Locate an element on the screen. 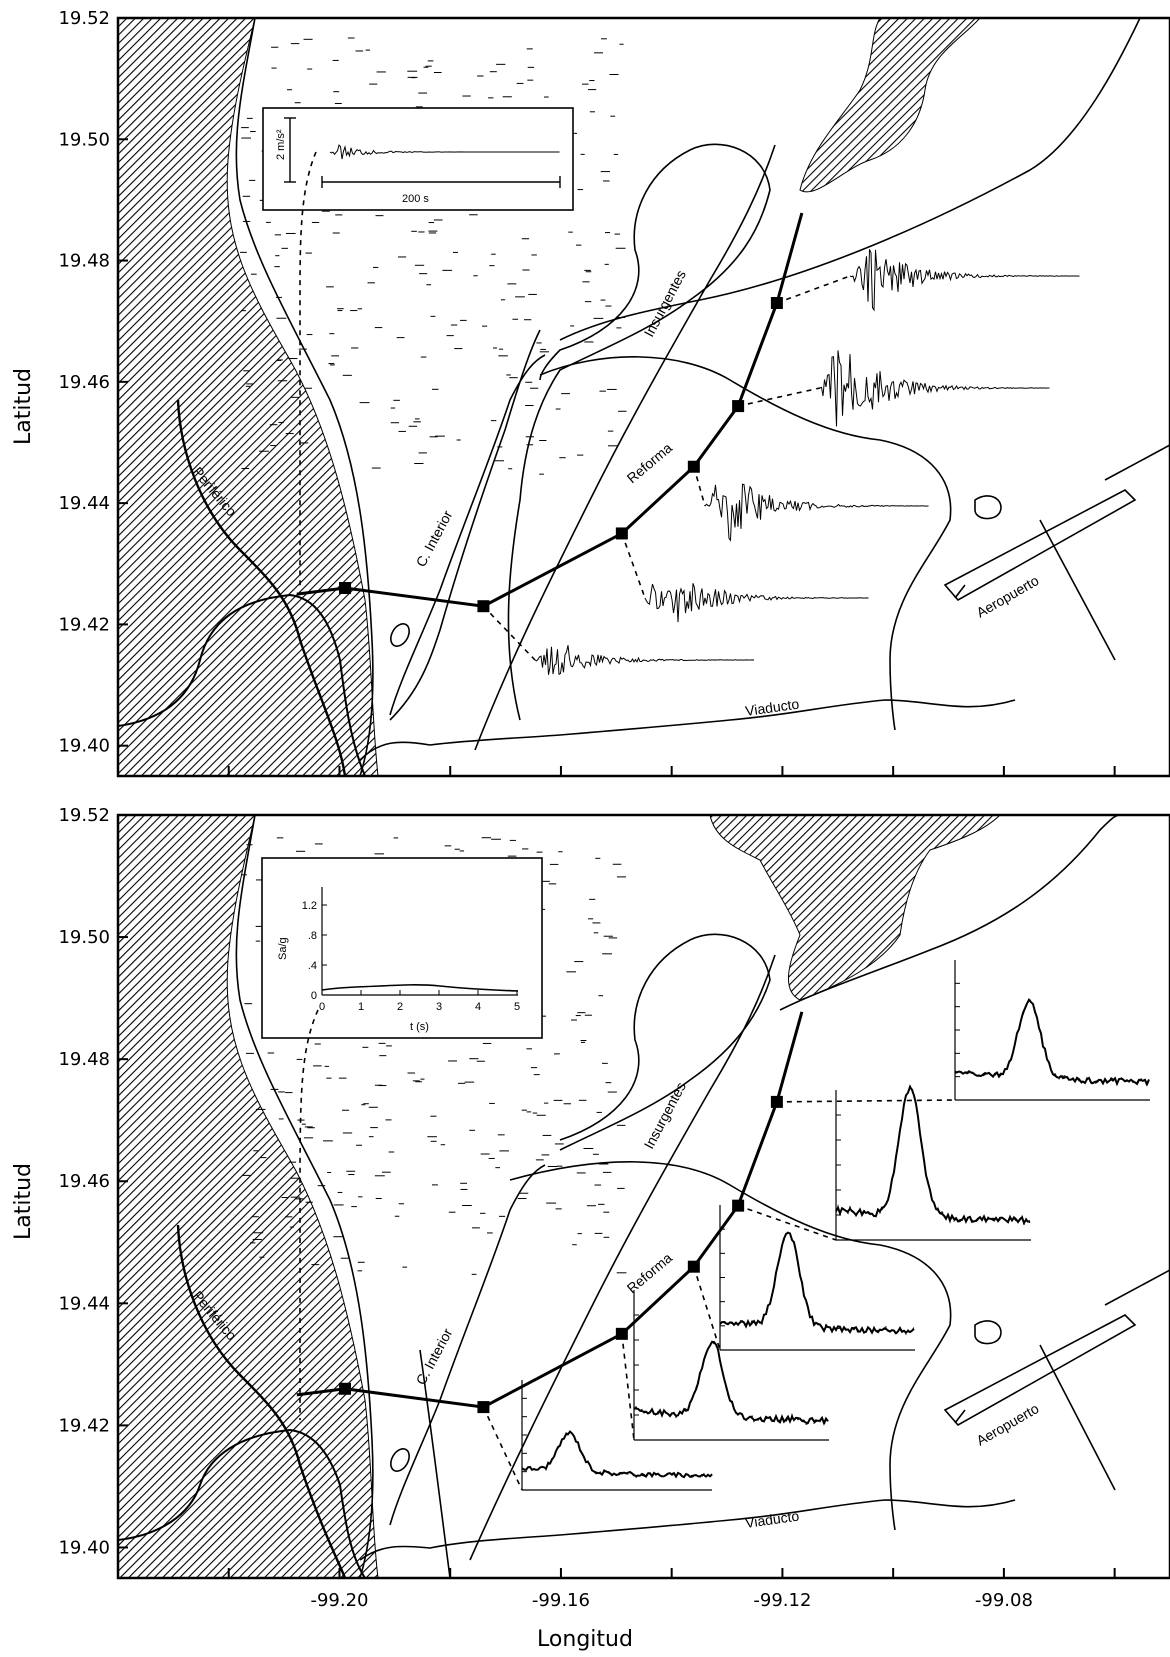 The height and width of the screenshot is (1657, 1170). inset-x-tick-label: 4 is located at coordinates (478, 1007).